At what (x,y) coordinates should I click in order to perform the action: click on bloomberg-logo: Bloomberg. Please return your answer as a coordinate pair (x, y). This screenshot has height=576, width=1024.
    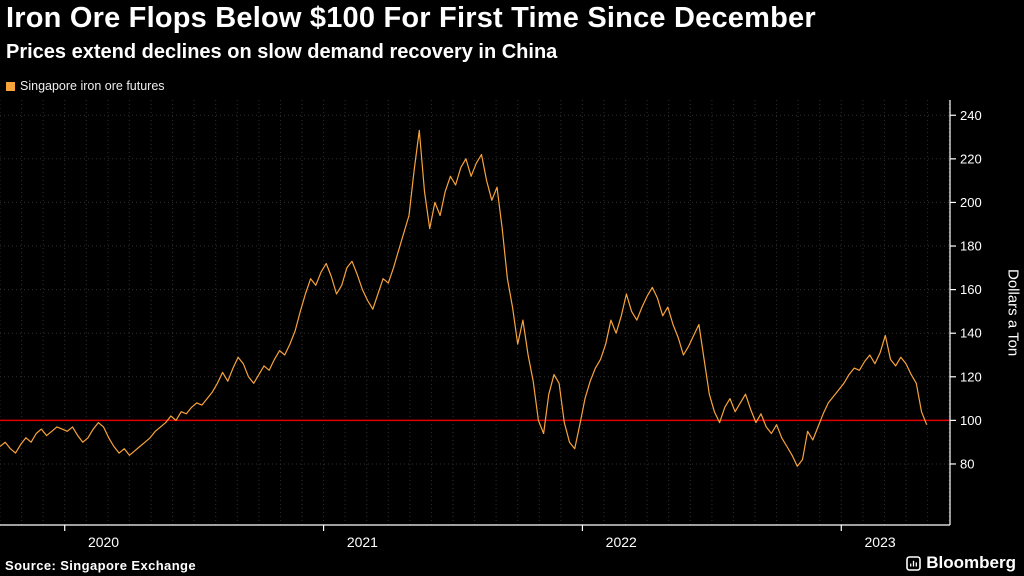
    Looking at the image, I should click on (961, 563).